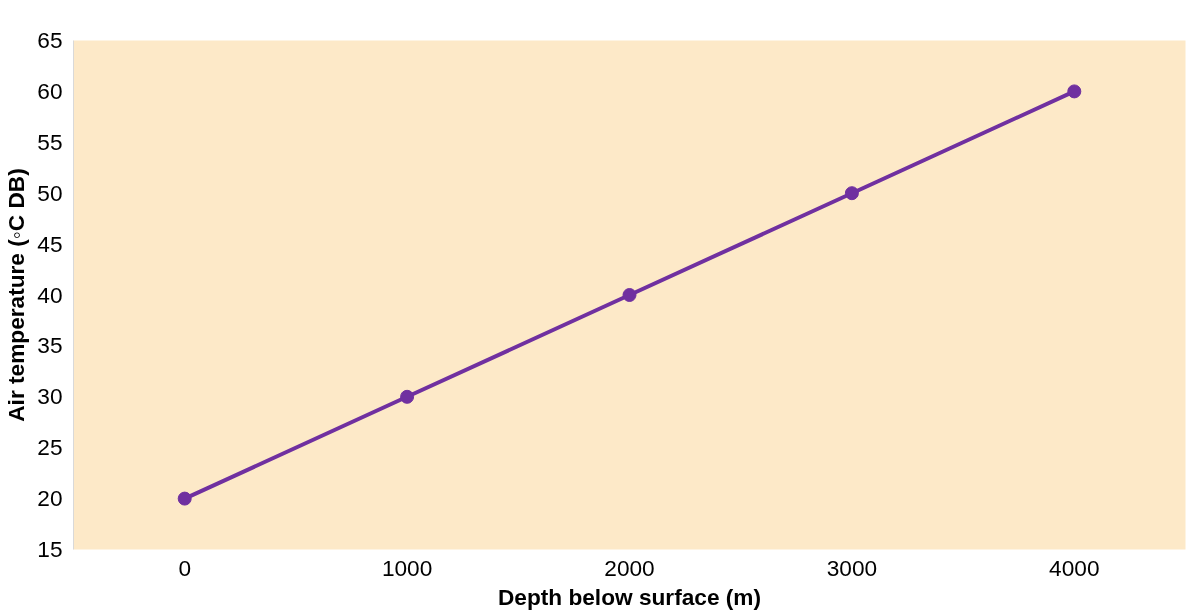 The width and height of the screenshot is (1200, 612). I want to click on y-tick-label: 60, so click(50, 90).